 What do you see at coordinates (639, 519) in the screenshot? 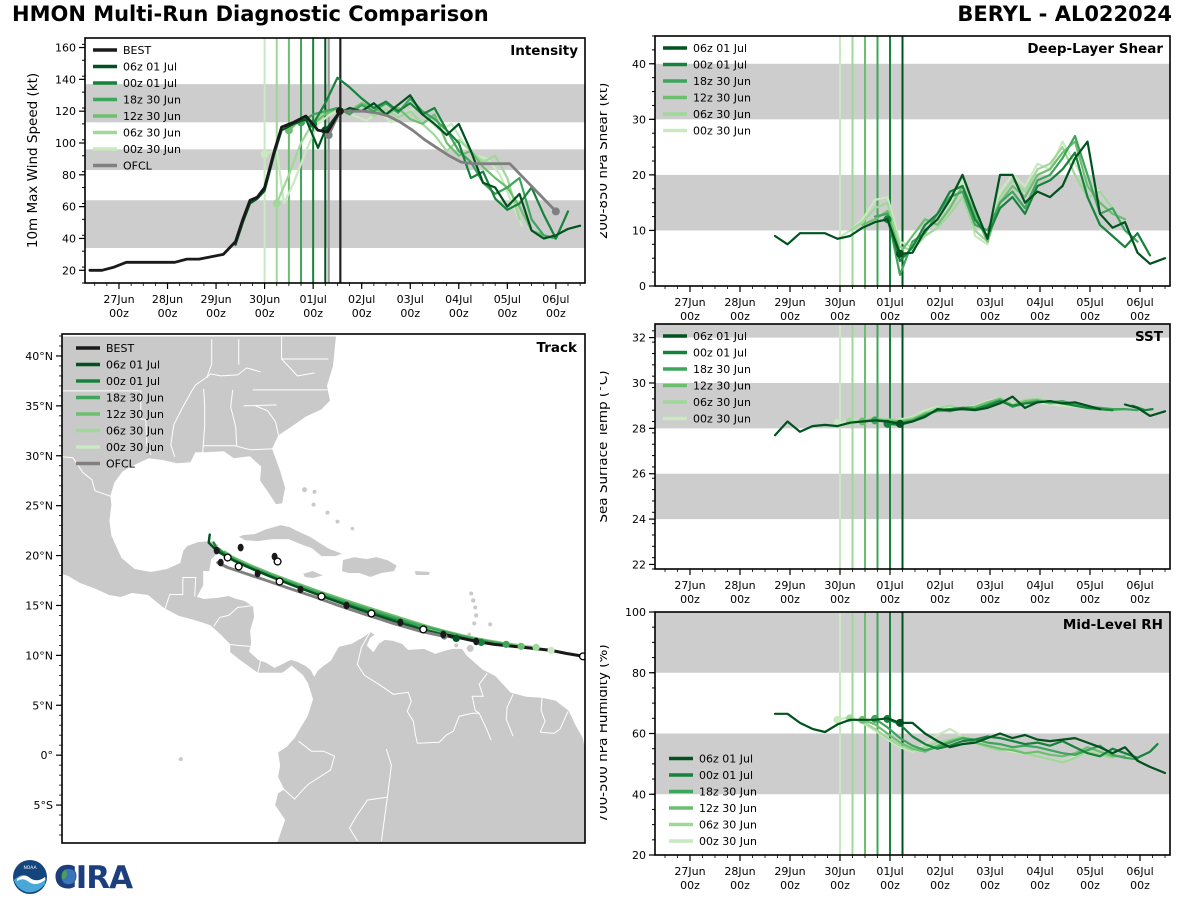
I see `svg-text: 24` at bounding box center [639, 519].